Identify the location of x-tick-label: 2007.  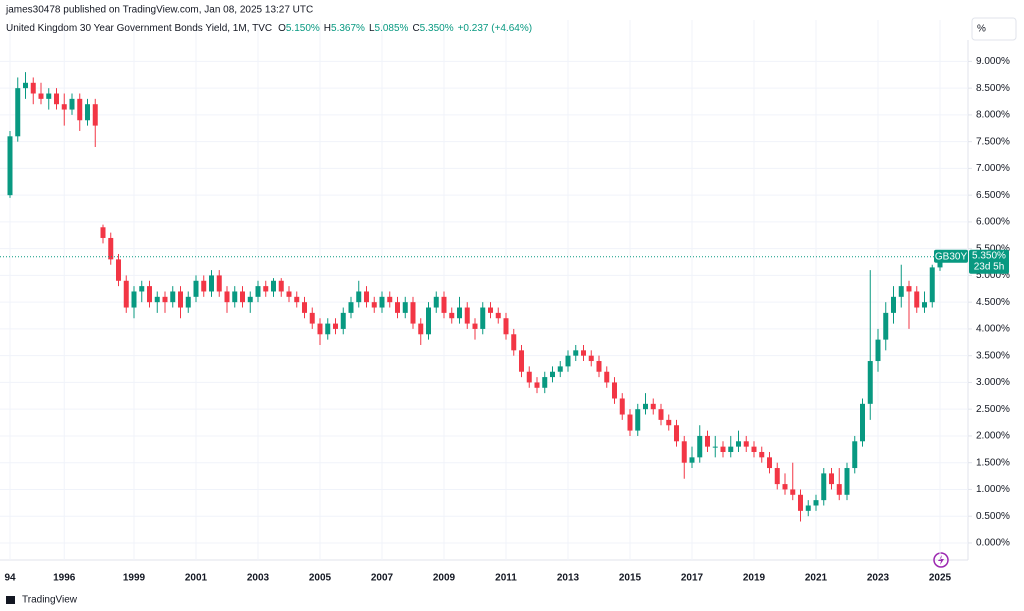
(382, 578).